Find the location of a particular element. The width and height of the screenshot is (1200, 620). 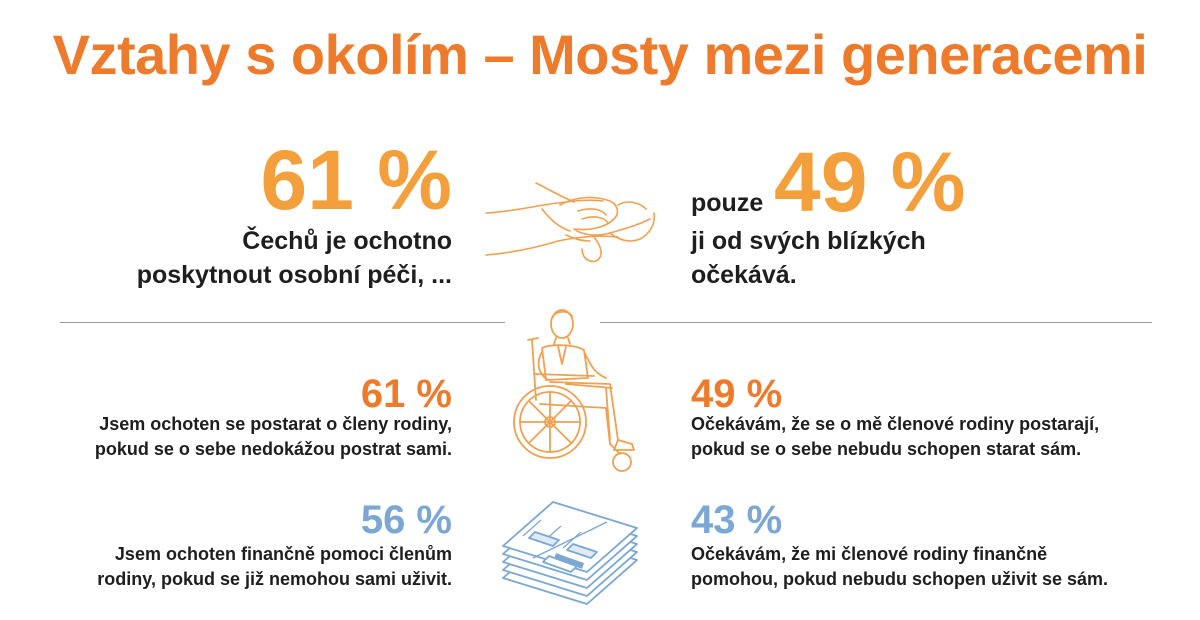

headline-stat-willing: 61 % is located at coordinates (356, 180).